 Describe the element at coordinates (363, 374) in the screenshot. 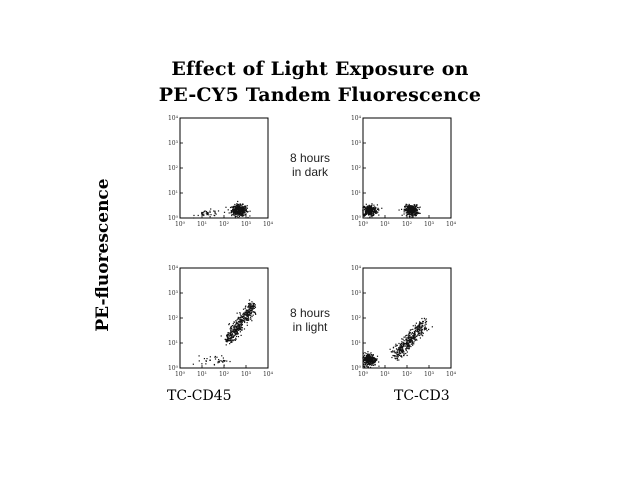

I see `x-tick-label: 10⁰` at that location.